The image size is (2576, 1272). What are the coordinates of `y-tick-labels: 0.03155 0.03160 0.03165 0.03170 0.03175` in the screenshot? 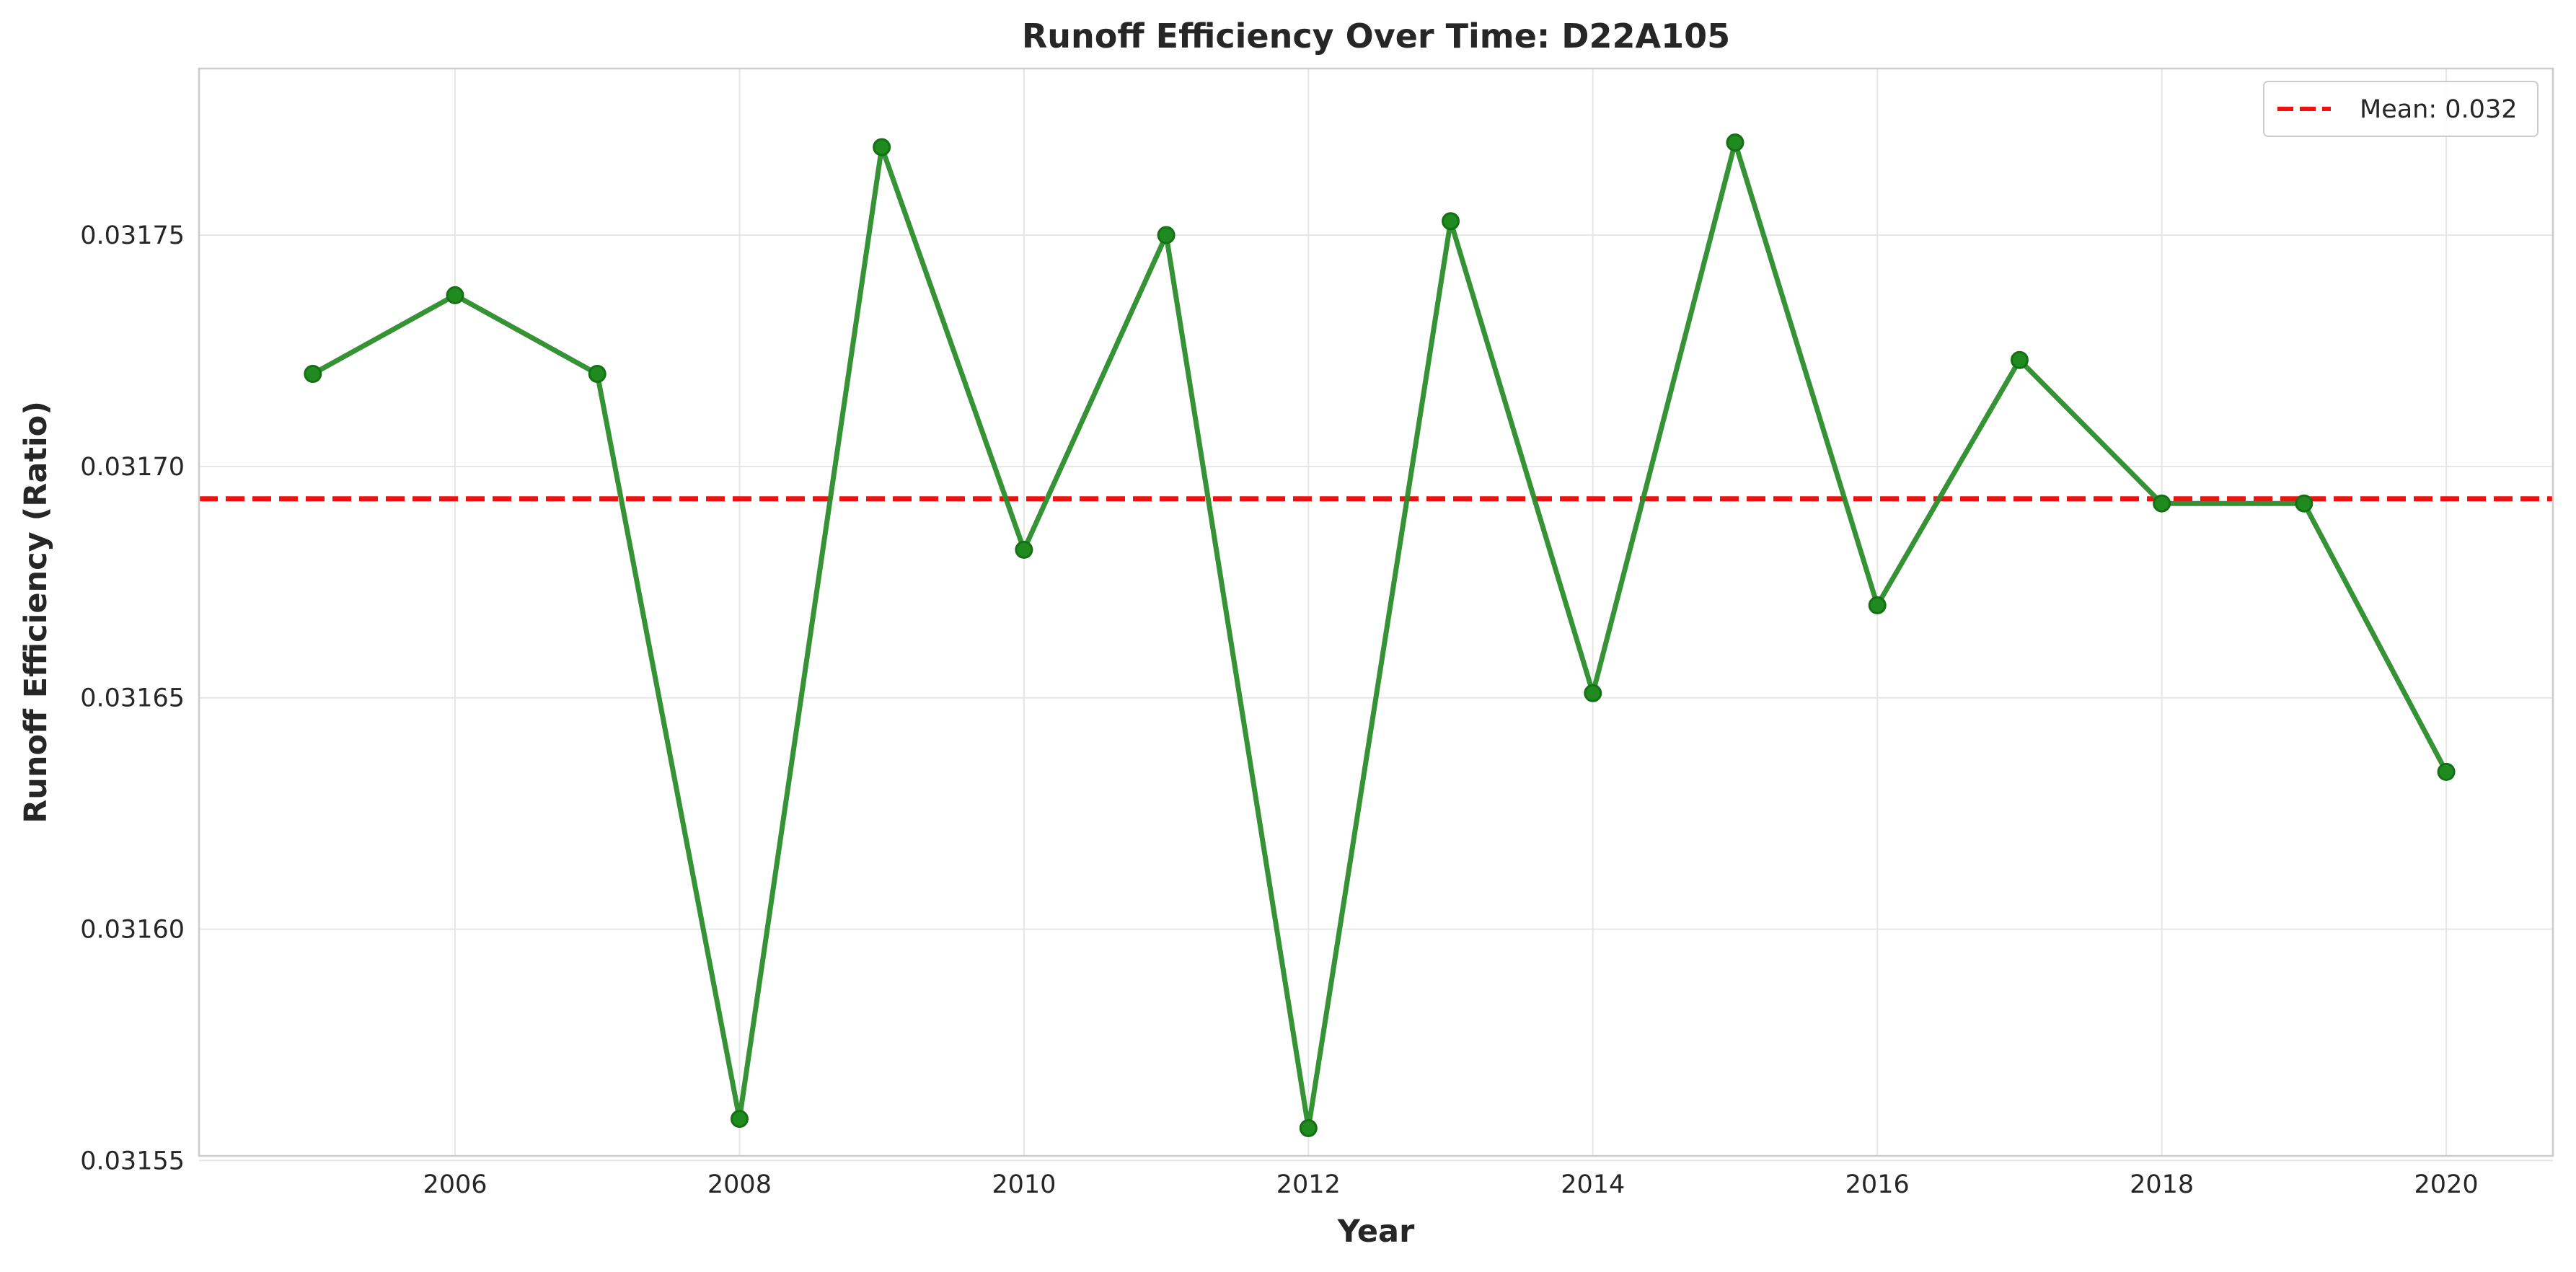 It's located at (132, 698).